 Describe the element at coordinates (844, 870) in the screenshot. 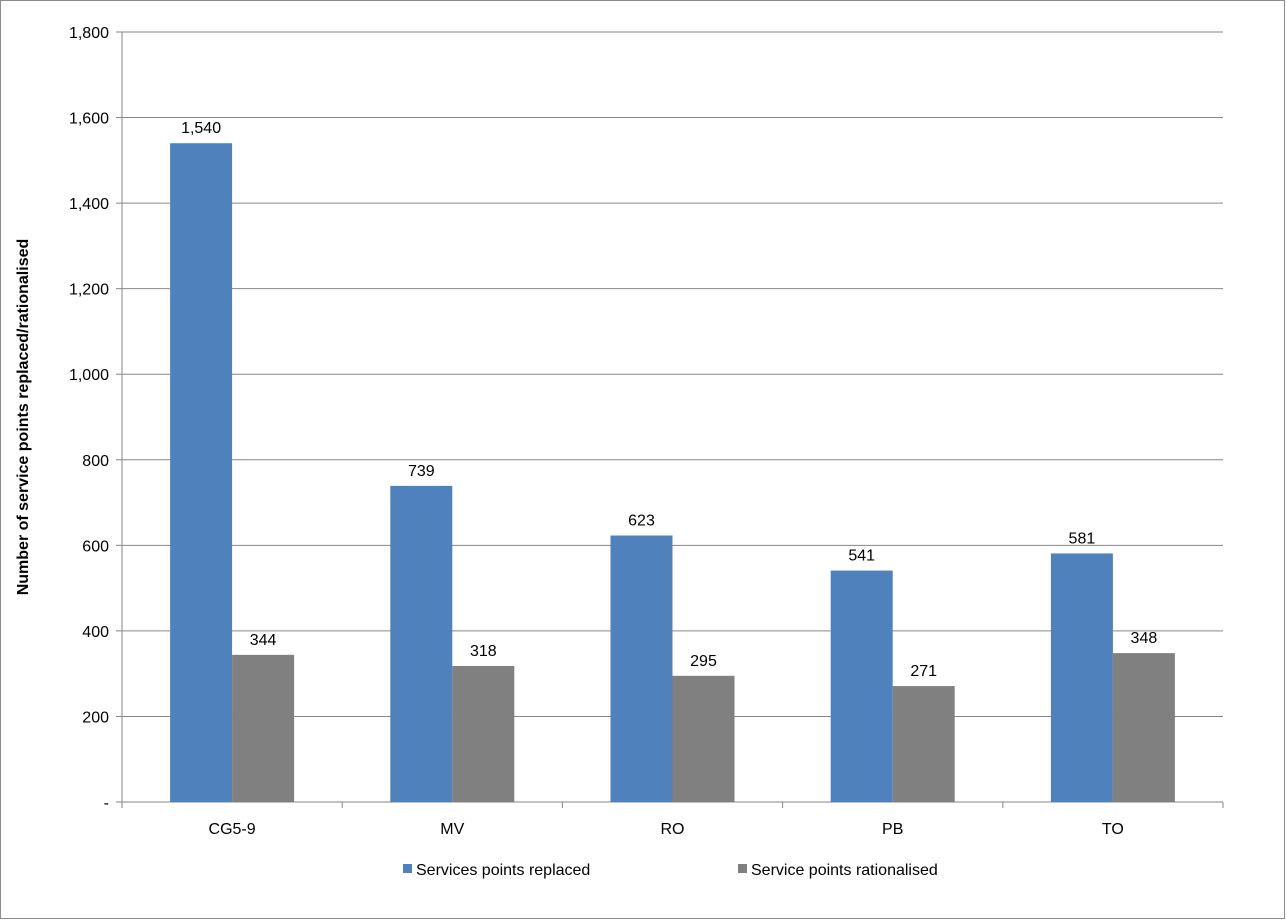

I see `legend-label: Service points rationalised` at that location.